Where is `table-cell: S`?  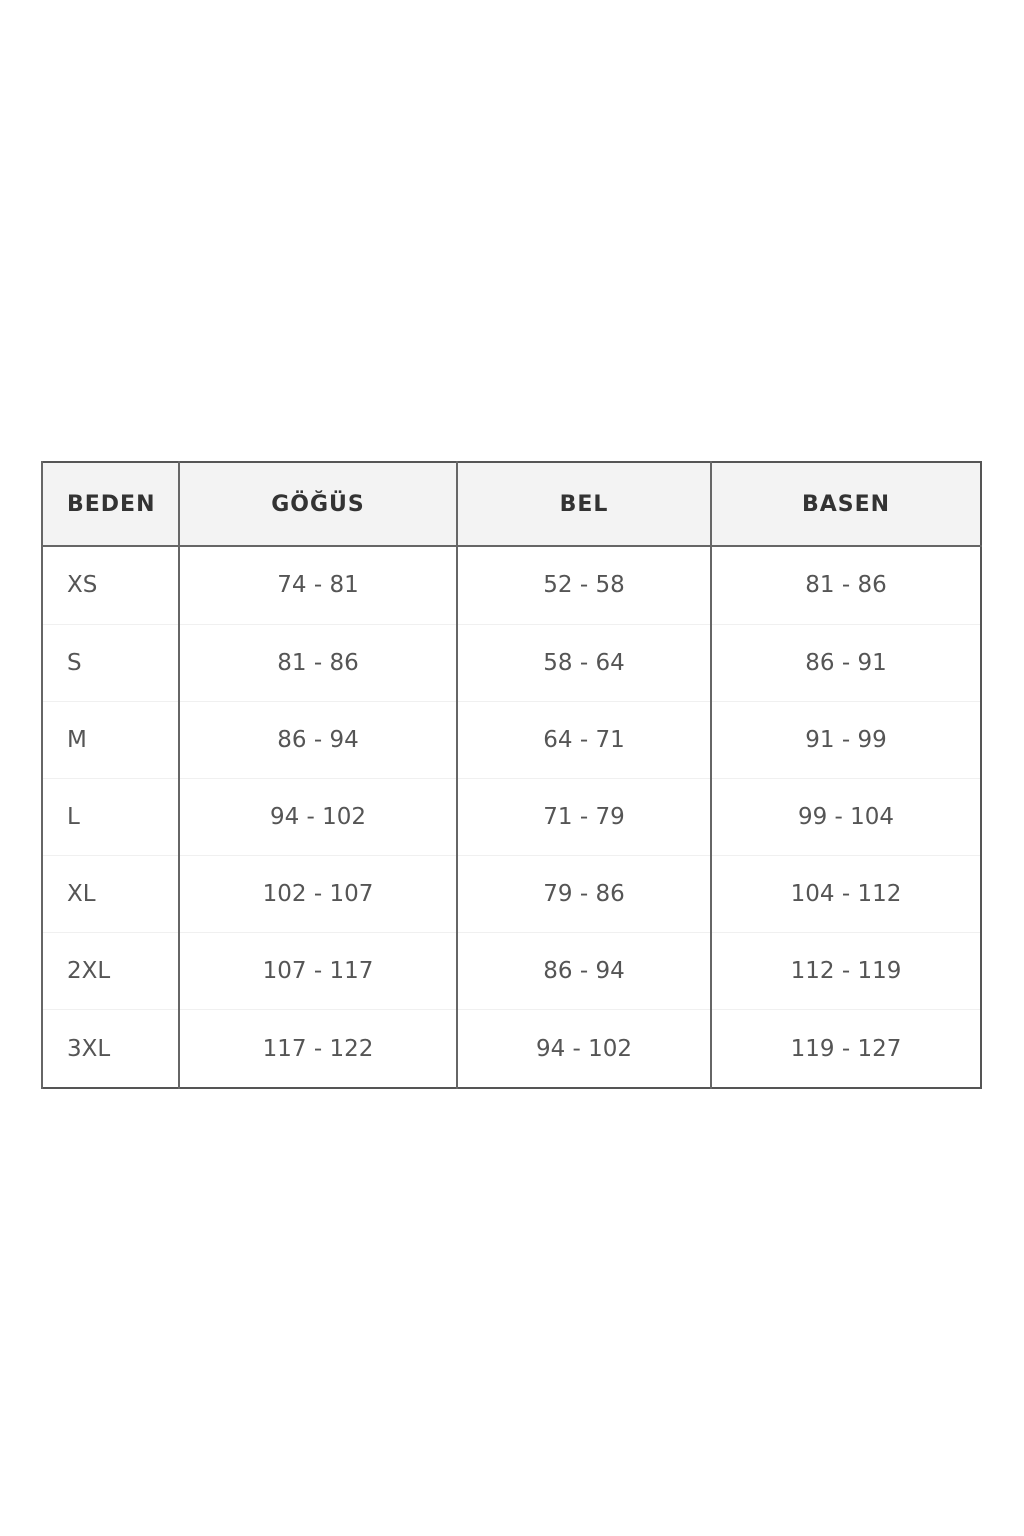
table-cell: S is located at coordinates (110, 663).